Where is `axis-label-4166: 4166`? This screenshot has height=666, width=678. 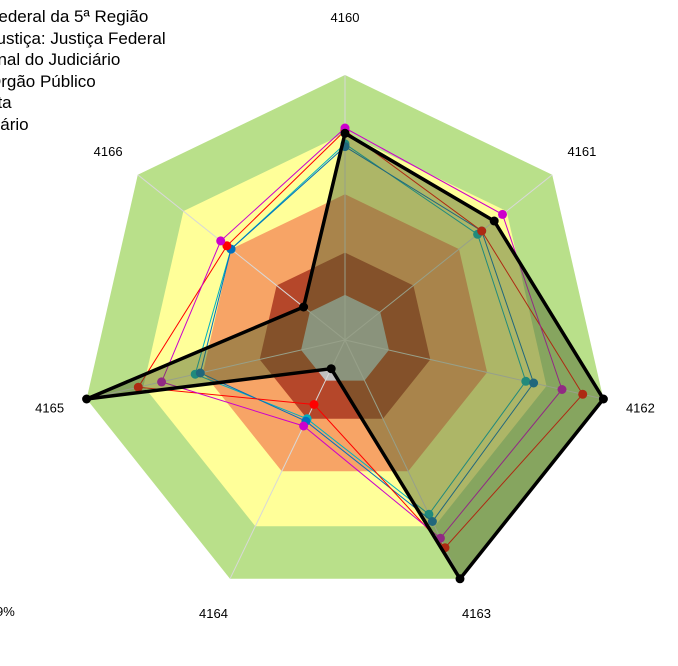
axis-label-4166: 4166 is located at coordinates (108, 151).